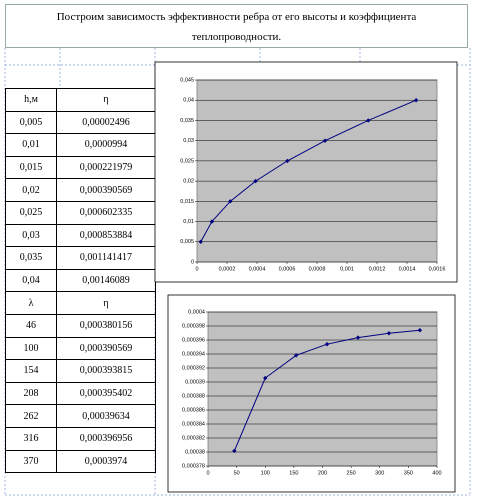 This screenshot has height=502, width=477. Describe the element at coordinates (193, 410) in the screenshot. I see `y-tick-label: 0,000386` at that location.